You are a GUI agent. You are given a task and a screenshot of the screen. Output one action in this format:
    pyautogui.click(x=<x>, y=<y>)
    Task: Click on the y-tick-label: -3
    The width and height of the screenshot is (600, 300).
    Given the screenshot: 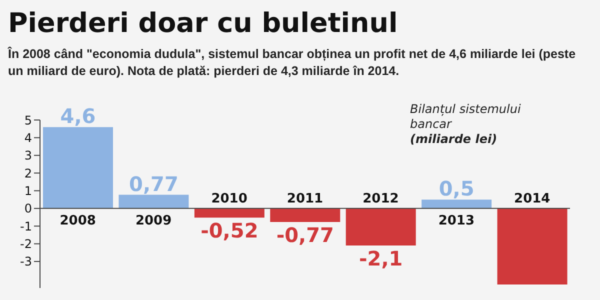 What is the action you would take?
    pyautogui.click(x=26, y=261)
    